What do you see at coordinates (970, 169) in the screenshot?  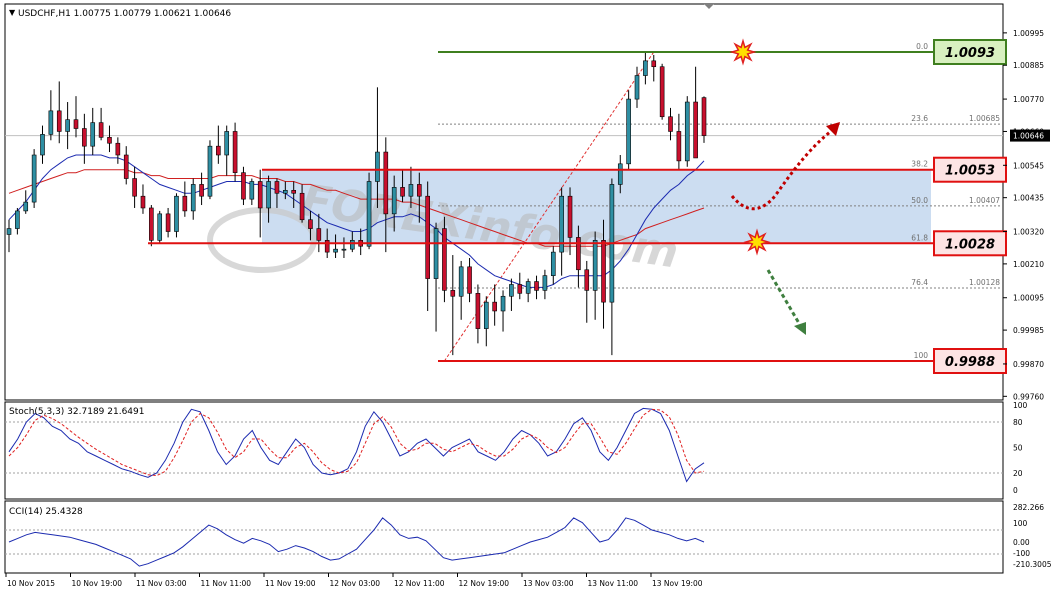 I see `level-box-resistance` at bounding box center [970, 169].